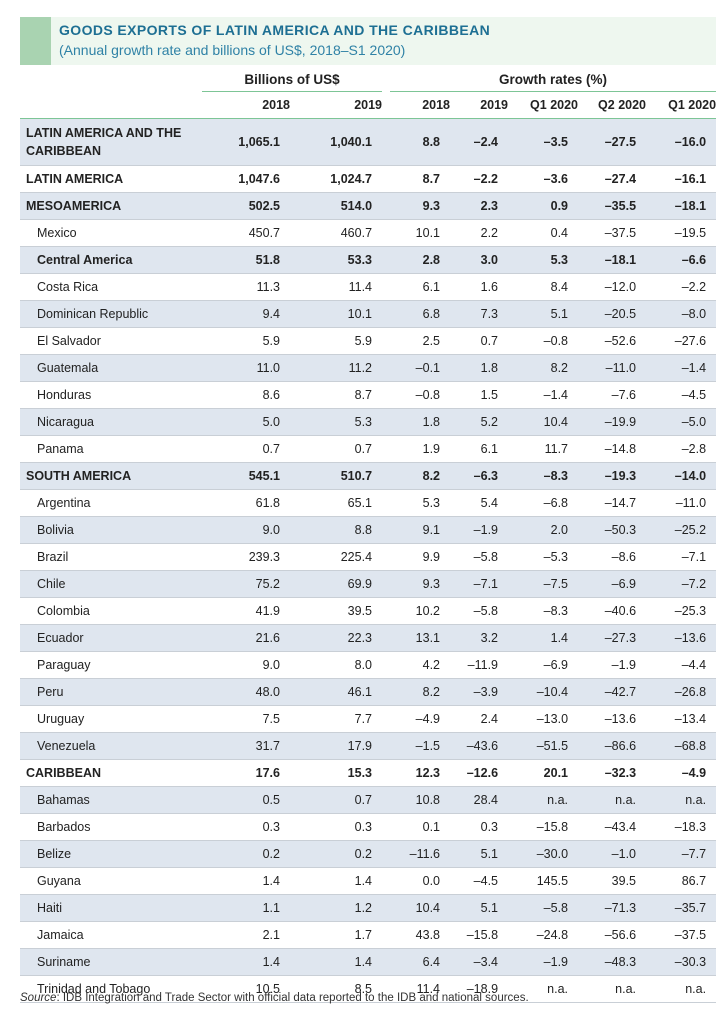 Image resolution: width=728 pixels, height=1024 pixels. I want to click on growth-cell: –19.5, so click(681, 233).